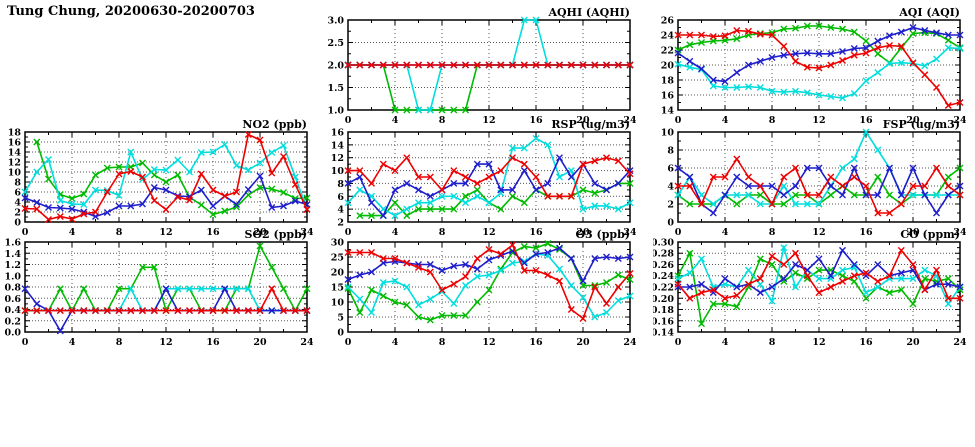 The image size is (975, 447). Describe the element at coordinates (663, 254) in the screenshot. I see `svg-text: 0.28` at that location.